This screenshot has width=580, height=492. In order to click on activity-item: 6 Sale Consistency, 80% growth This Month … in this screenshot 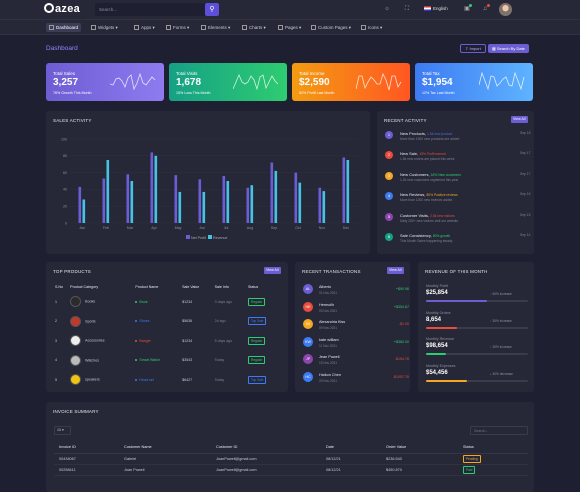, I will do `click(460, 247)`.